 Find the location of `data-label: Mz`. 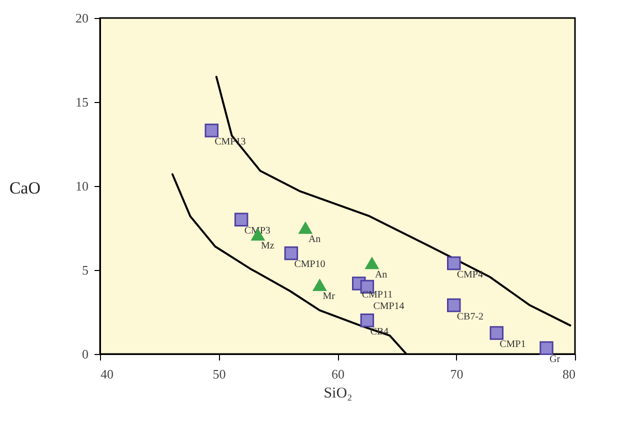

data-label: Mz is located at coordinates (267, 246).